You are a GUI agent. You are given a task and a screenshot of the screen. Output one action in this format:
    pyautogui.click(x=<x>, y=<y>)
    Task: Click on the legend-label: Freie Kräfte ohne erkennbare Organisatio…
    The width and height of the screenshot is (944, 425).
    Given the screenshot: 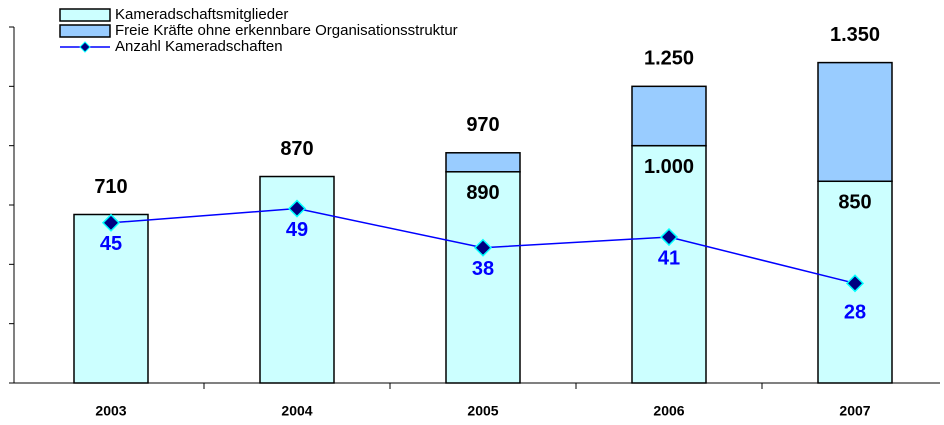 What is the action you would take?
    pyautogui.click(x=286, y=30)
    